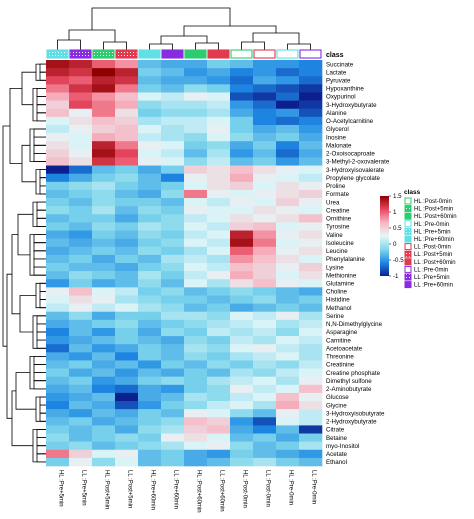 The image size is (474, 519). What do you see at coordinates (397, 228) in the screenshot?
I see `color-scale-tick-label: 0.5` at bounding box center [397, 228].